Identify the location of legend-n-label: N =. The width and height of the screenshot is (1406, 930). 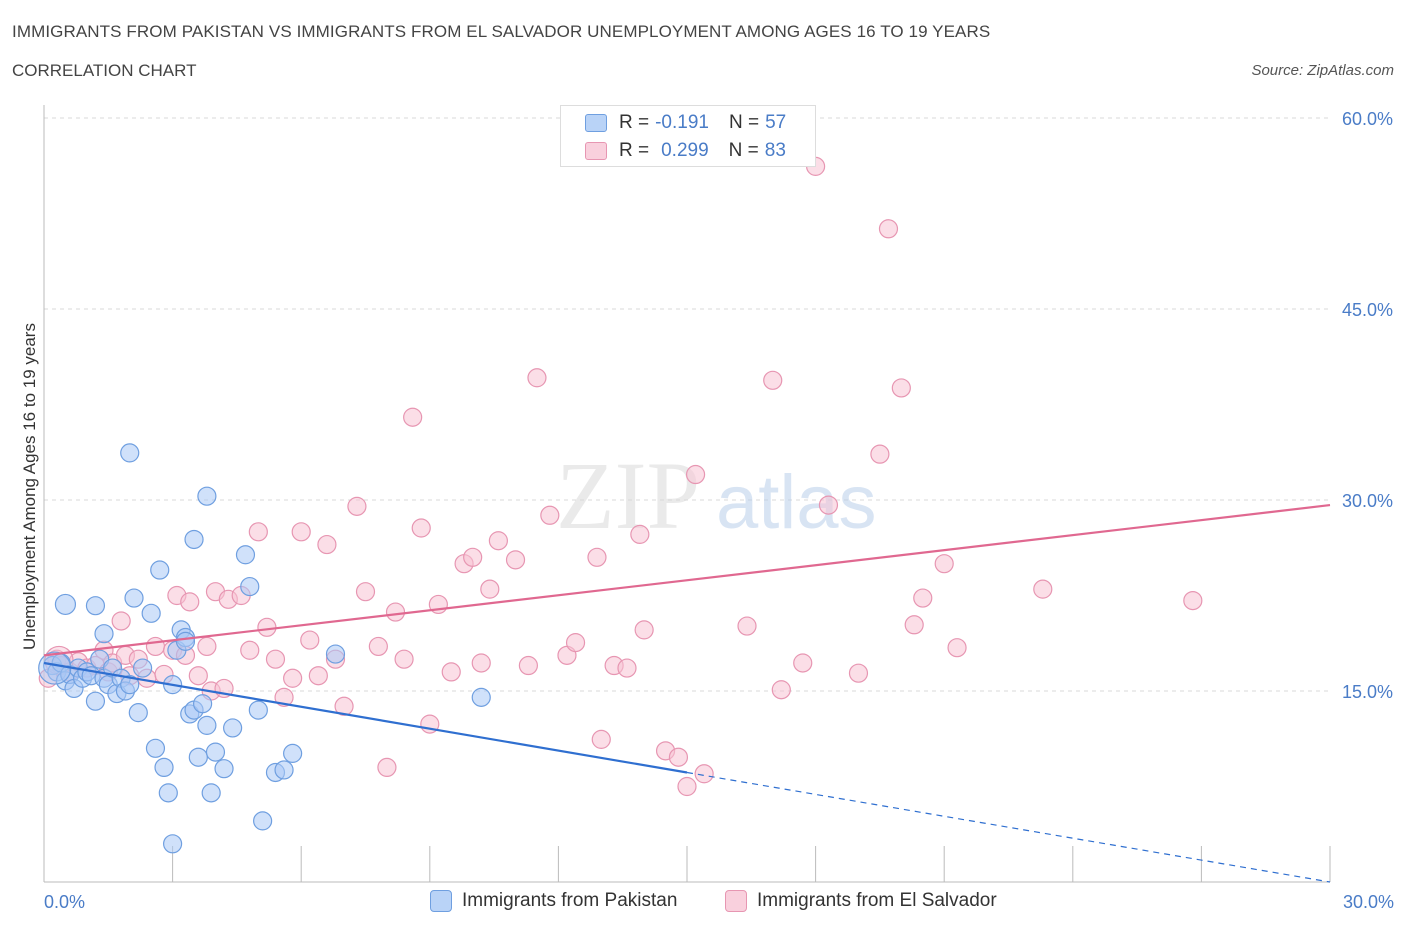
(743, 150).